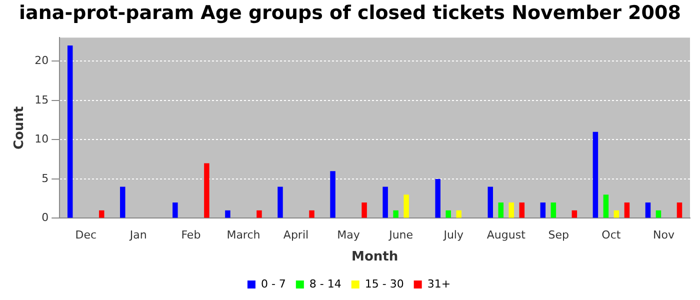 Image resolution: width=700 pixels, height=300 pixels. What do you see at coordinates (612, 235) in the screenshot?
I see `x-tick-label: Oct` at bounding box center [612, 235].